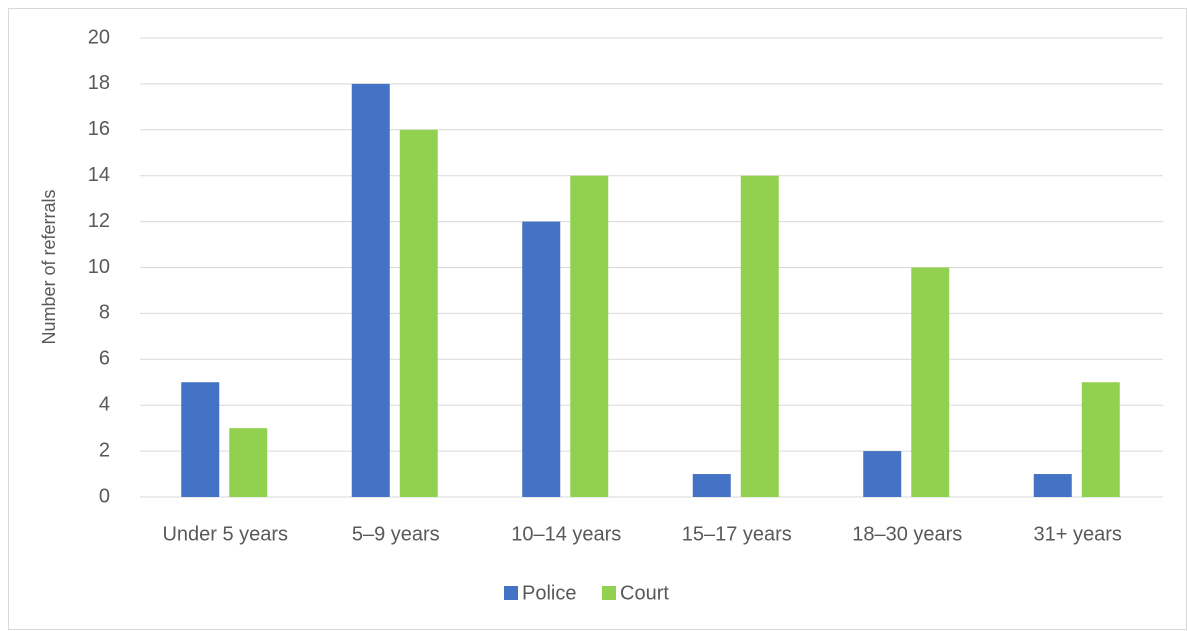  I want to click on y-tick-label: 20, so click(99, 37).